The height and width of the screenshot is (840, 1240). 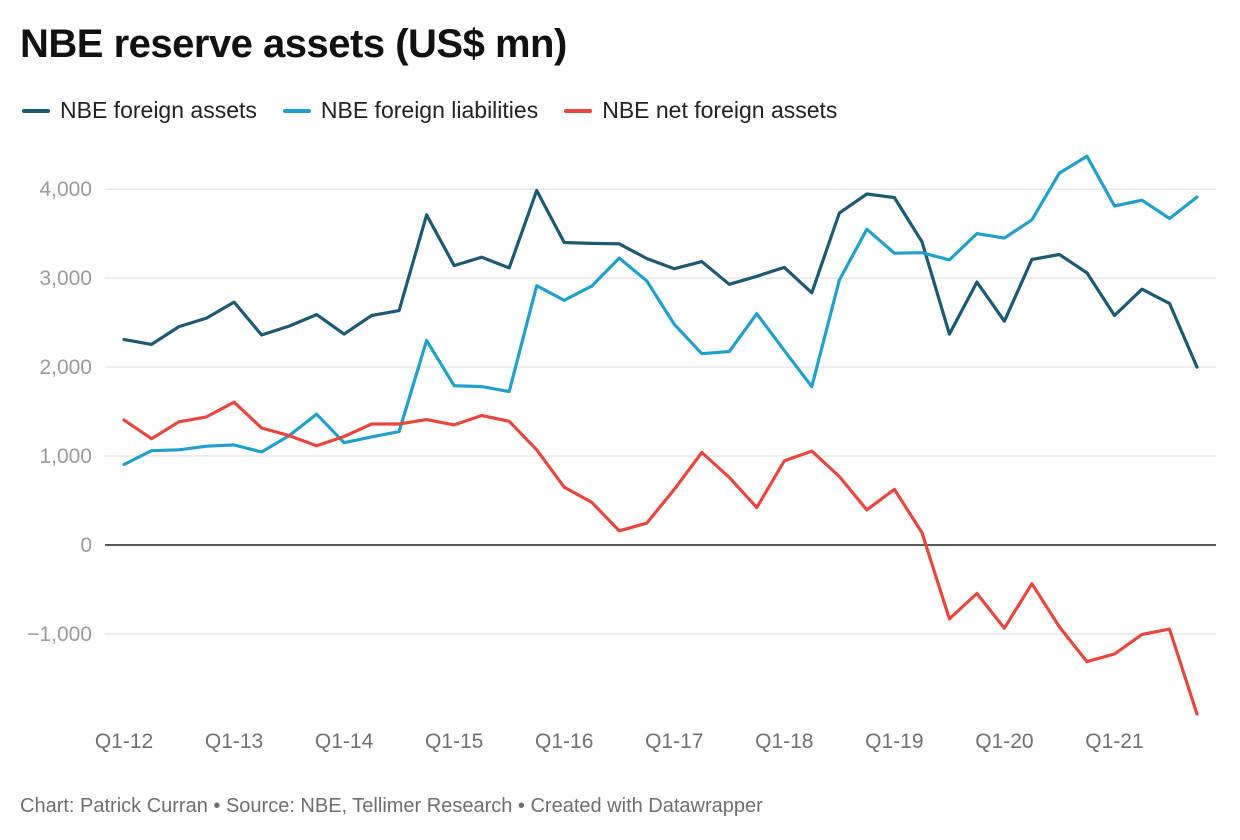 I want to click on y-tick-label: −1,000, so click(x=59, y=634).